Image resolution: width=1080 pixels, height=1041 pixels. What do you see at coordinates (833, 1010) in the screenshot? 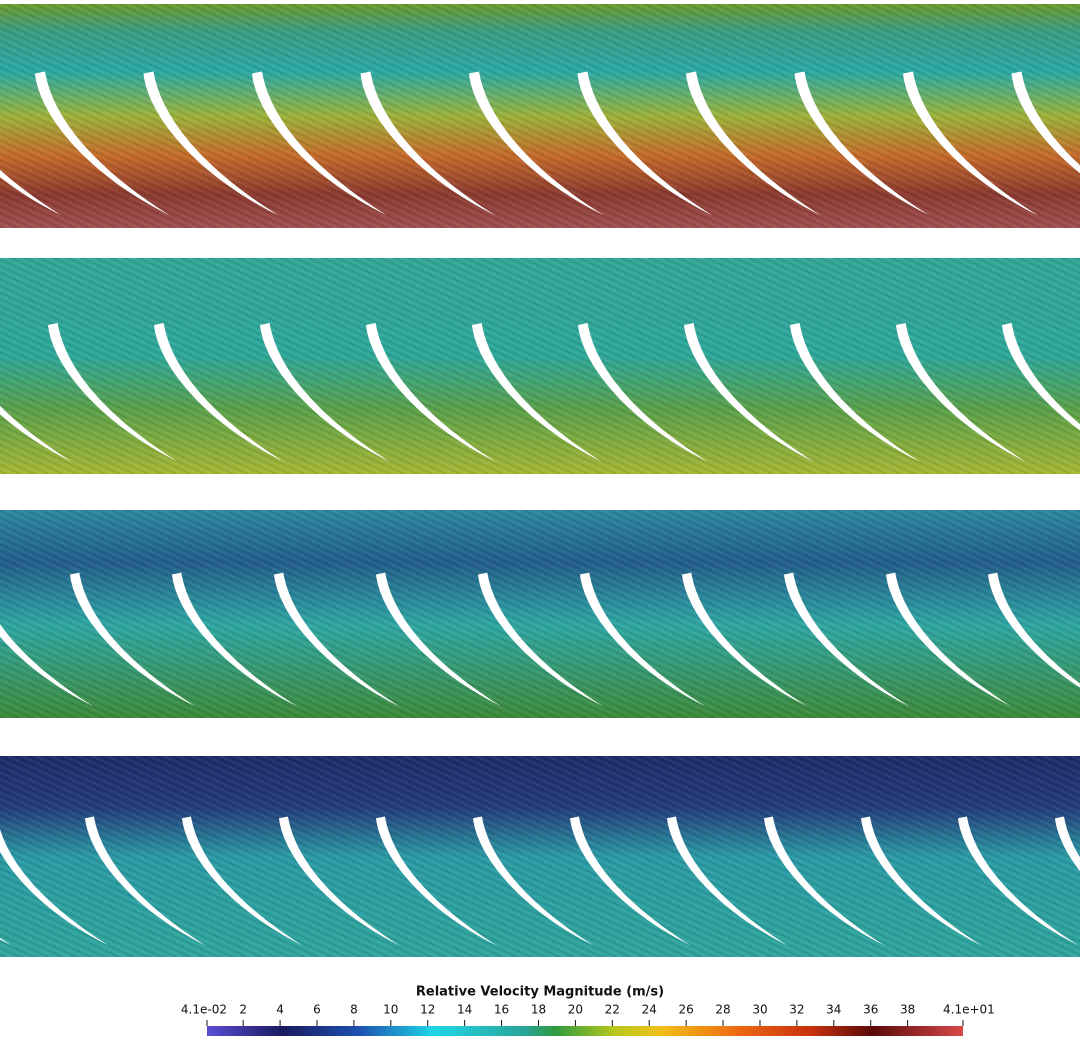
I see `tick-label: 34` at bounding box center [833, 1010].